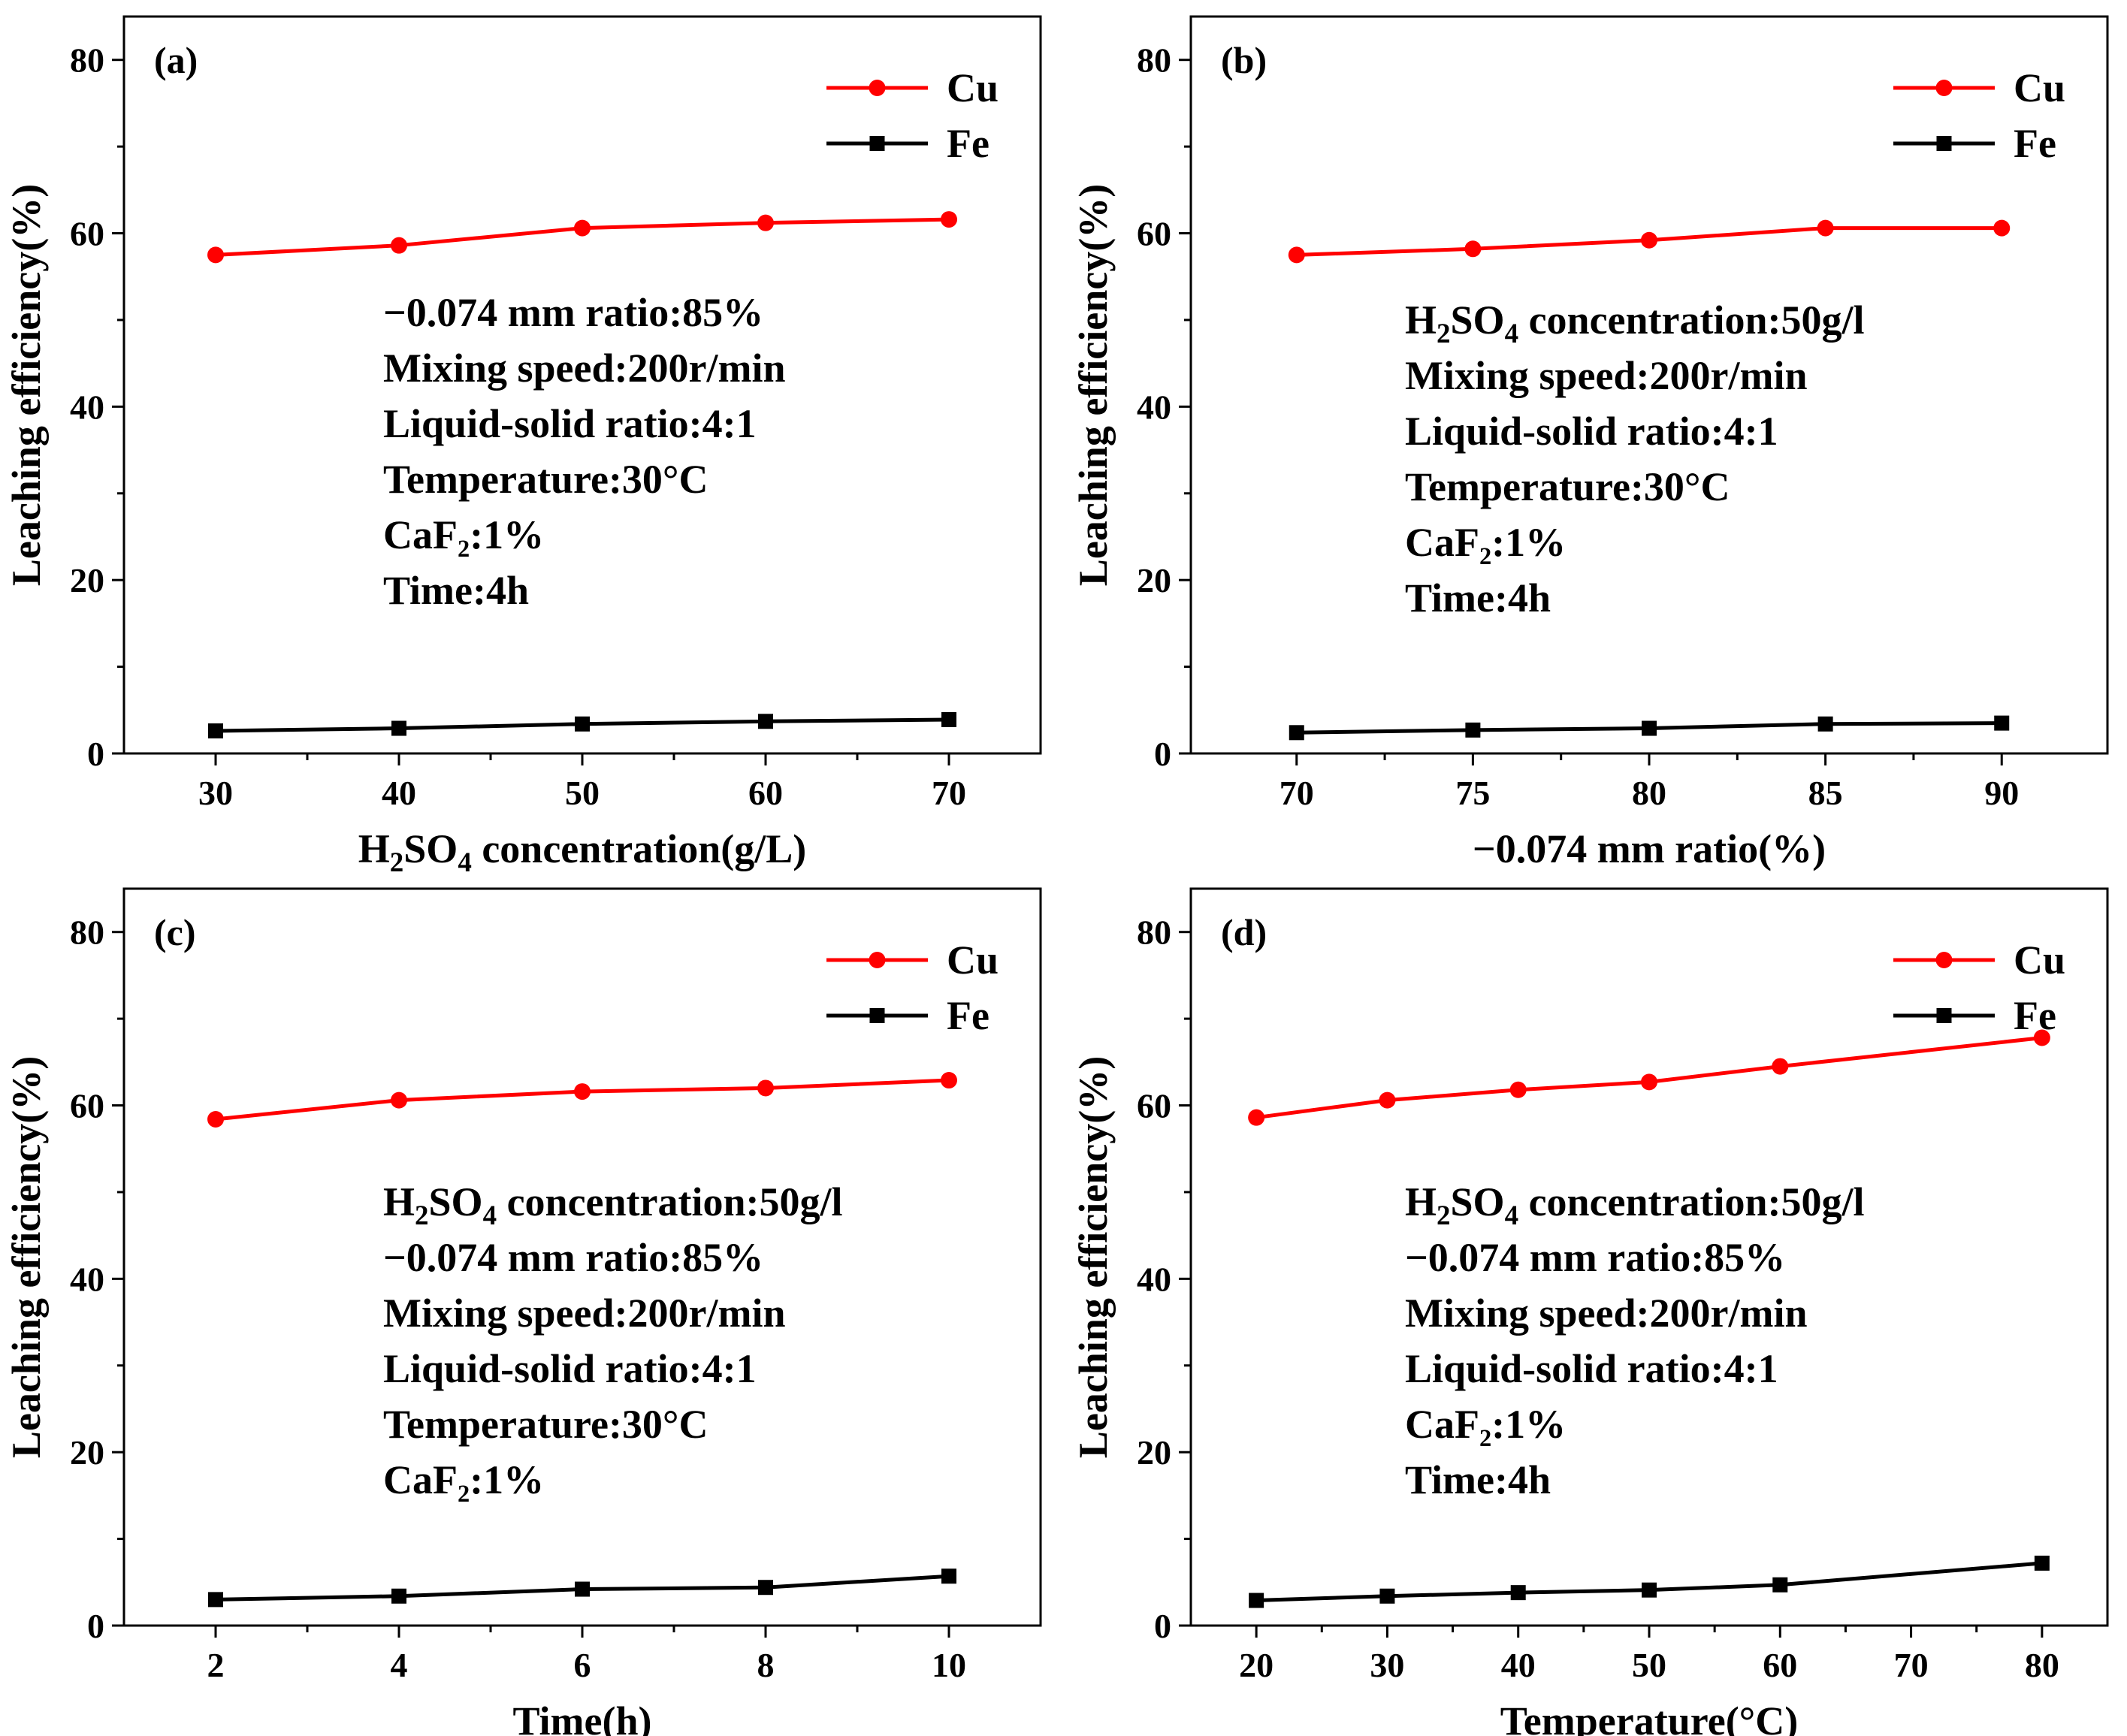  What do you see at coordinates (1780, 1665) in the screenshot?
I see `x-tick-label: 60` at bounding box center [1780, 1665].